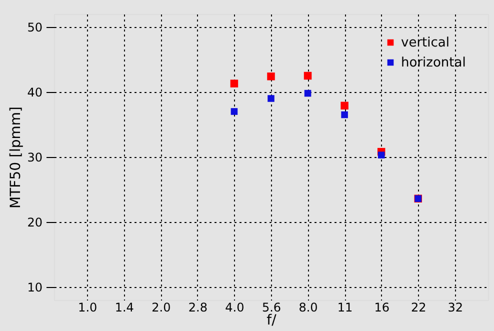 This screenshot has height=331, width=494. Describe the element at coordinates (124, 307) in the screenshot. I see `x-tick-label: 1.4` at that location.